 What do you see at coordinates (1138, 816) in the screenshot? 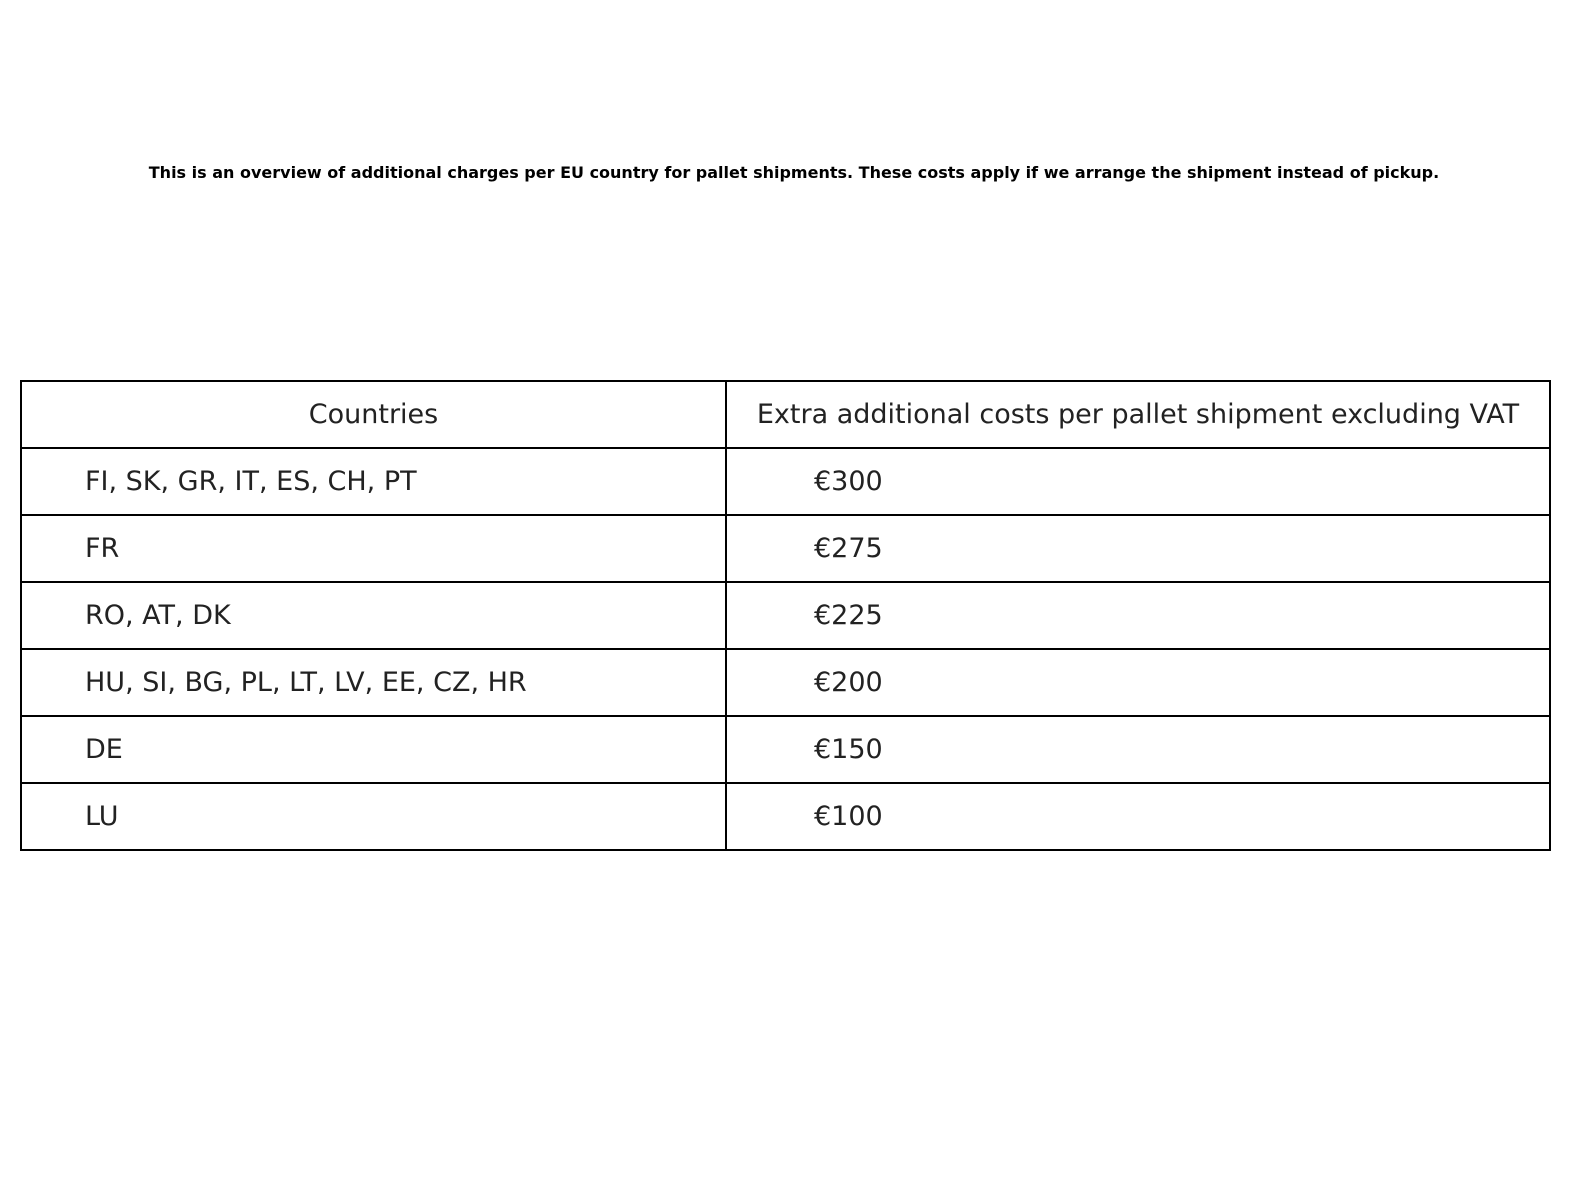
I see `cost-cell: €100` at bounding box center [1138, 816].